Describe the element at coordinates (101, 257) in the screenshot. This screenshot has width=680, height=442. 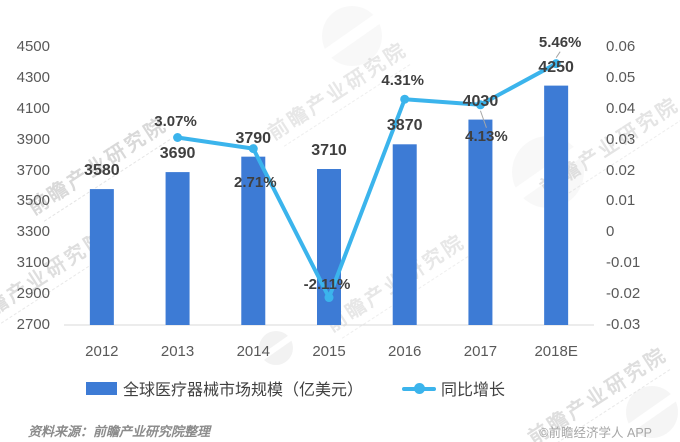
I see `bar-2012` at that location.